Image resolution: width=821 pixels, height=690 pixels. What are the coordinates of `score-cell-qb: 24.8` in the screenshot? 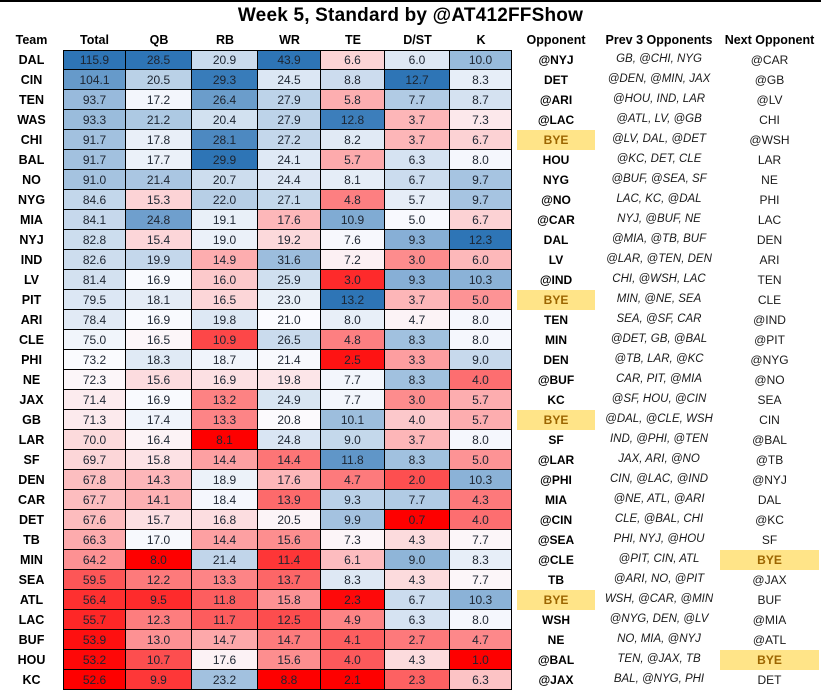 It's located at (159, 220).